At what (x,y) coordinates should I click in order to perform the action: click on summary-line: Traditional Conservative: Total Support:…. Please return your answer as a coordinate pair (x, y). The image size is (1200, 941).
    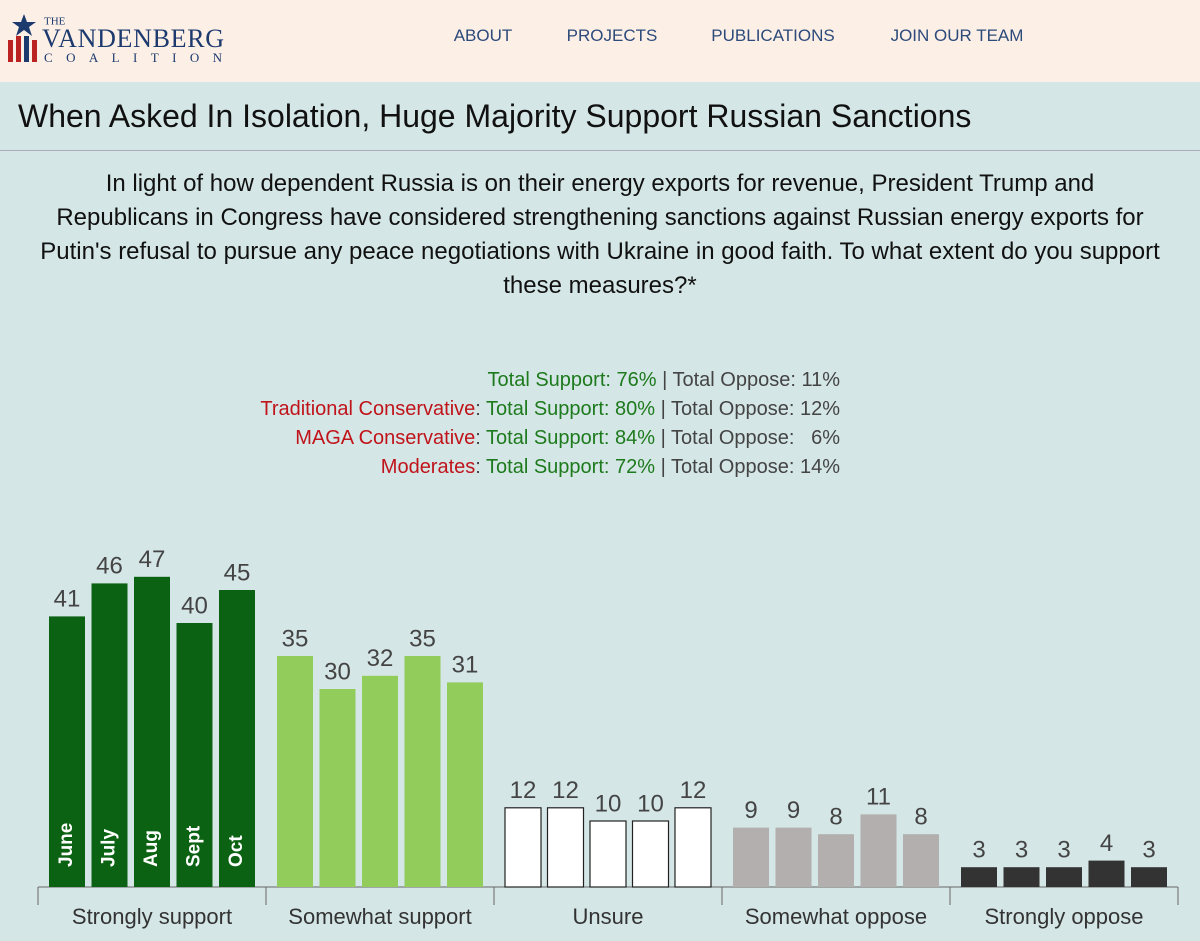
    Looking at the image, I should click on (550, 409).